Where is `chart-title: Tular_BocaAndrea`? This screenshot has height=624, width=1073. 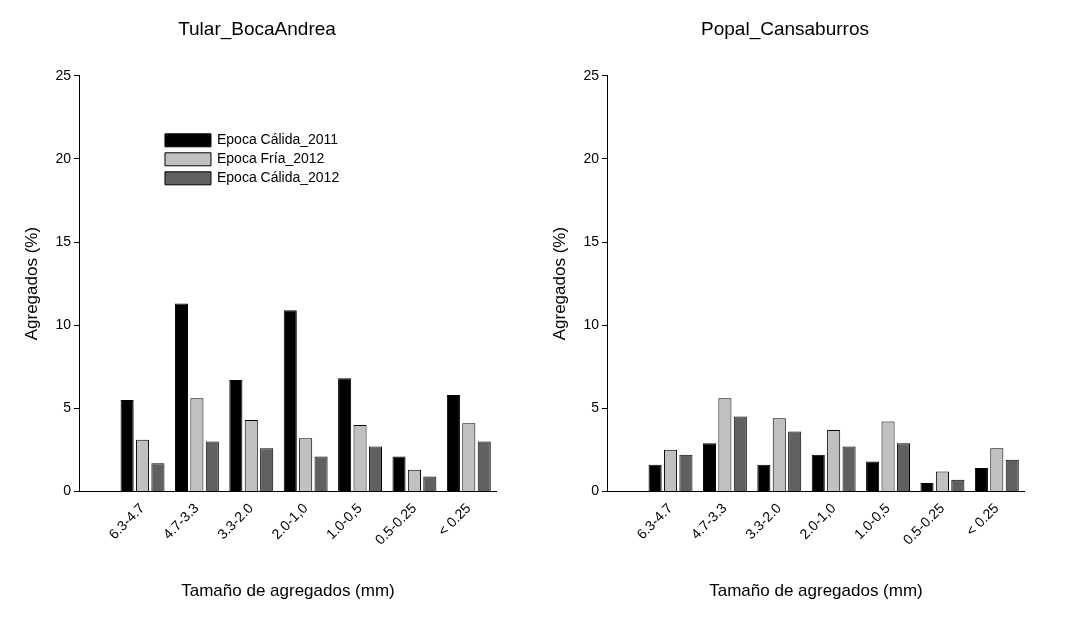 chart-title: Tular_BocaAndrea is located at coordinates (257, 28).